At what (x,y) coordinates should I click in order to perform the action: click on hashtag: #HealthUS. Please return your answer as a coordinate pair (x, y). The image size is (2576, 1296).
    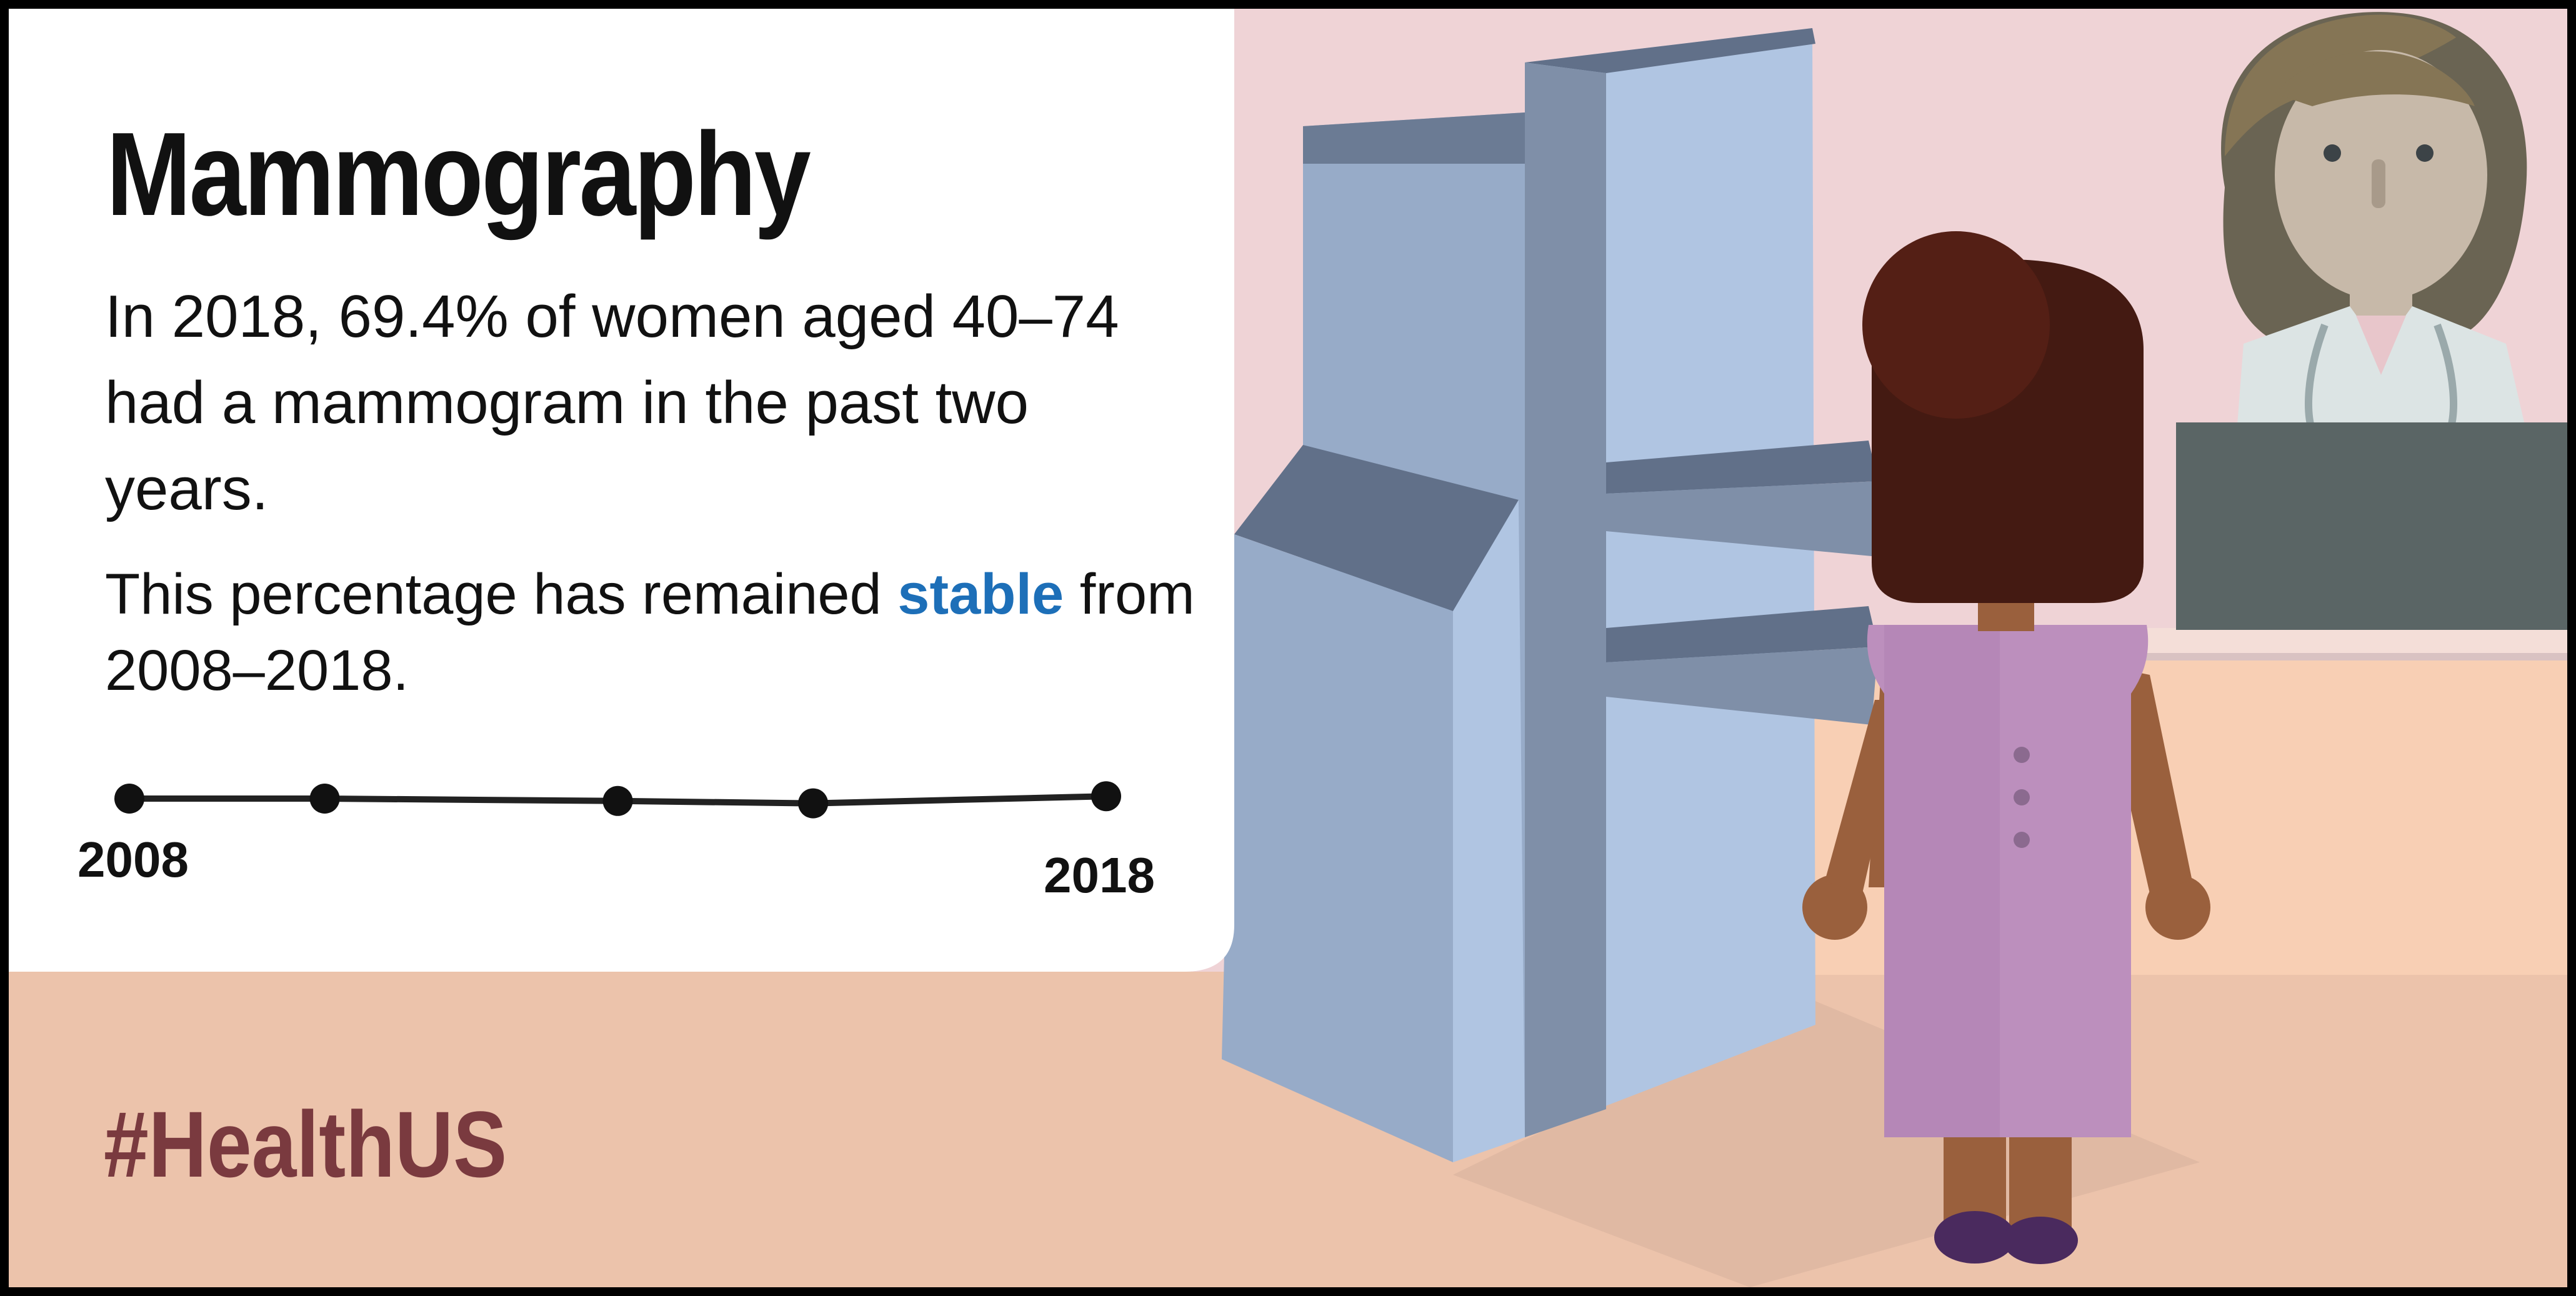
    Looking at the image, I should click on (305, 1144).